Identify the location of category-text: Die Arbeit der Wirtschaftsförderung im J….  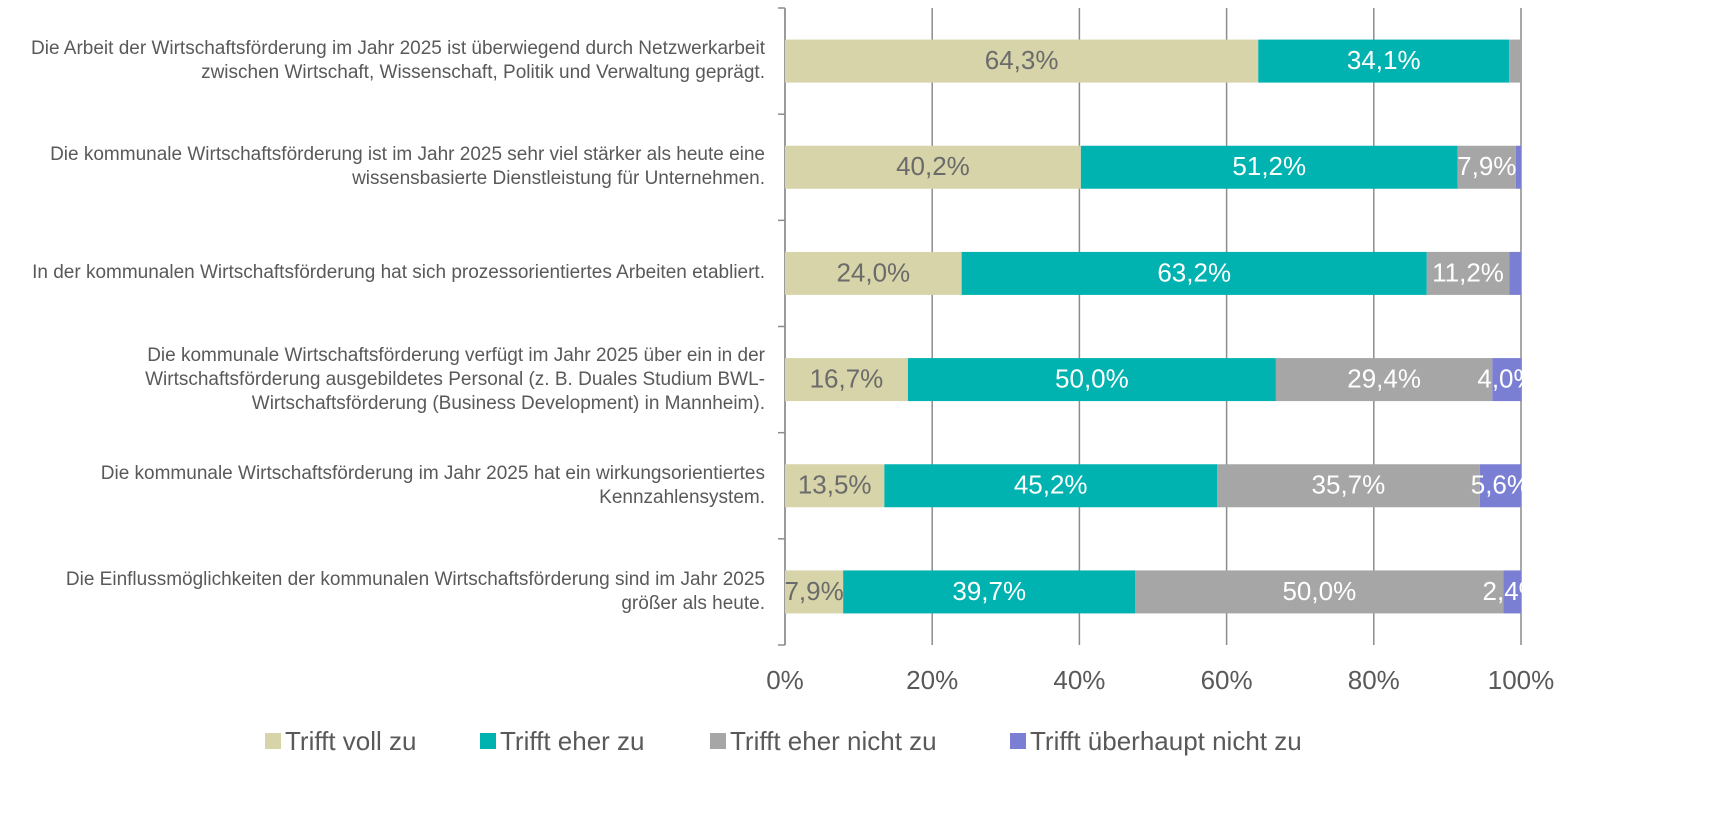
(398, 60).